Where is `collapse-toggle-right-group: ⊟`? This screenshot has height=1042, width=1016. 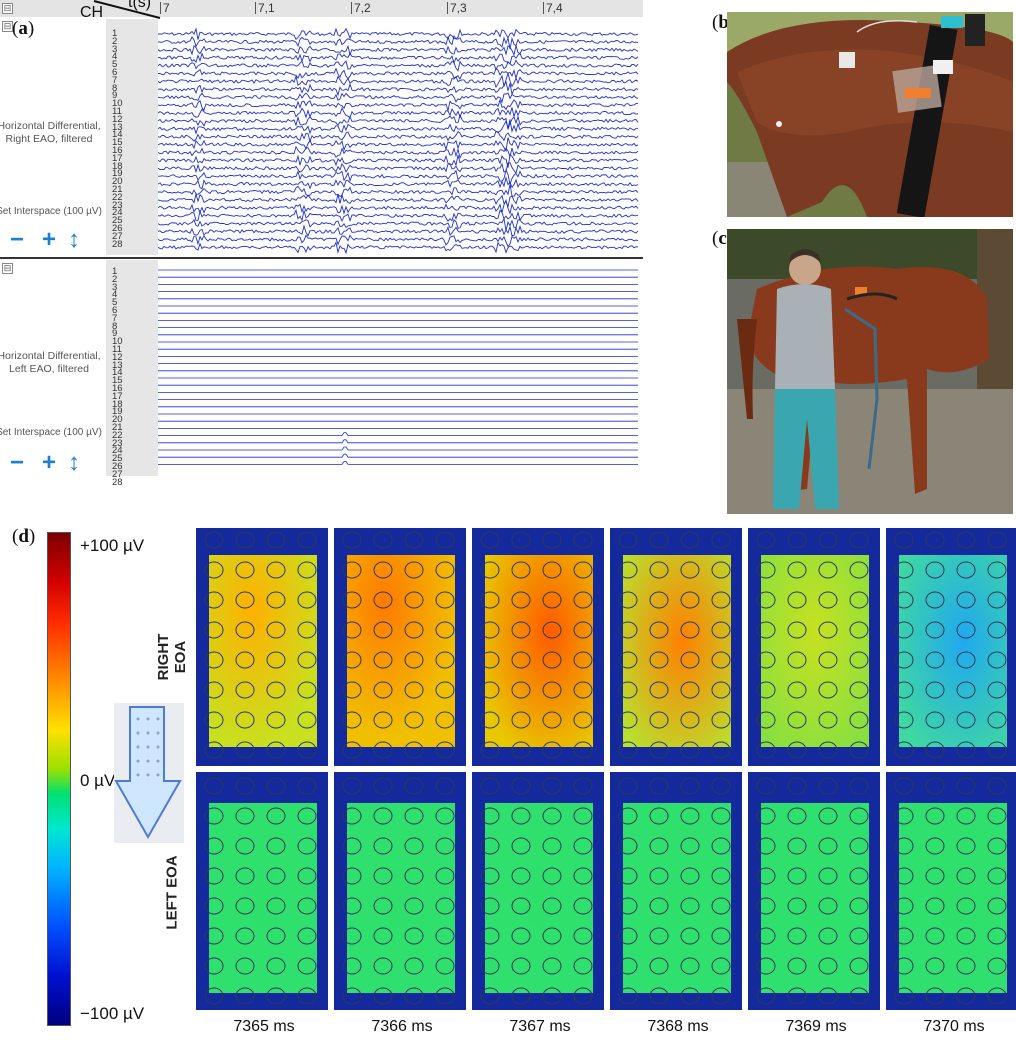
collapse-toggle-right-group: ⊟ is located at coordinates (7, 26).